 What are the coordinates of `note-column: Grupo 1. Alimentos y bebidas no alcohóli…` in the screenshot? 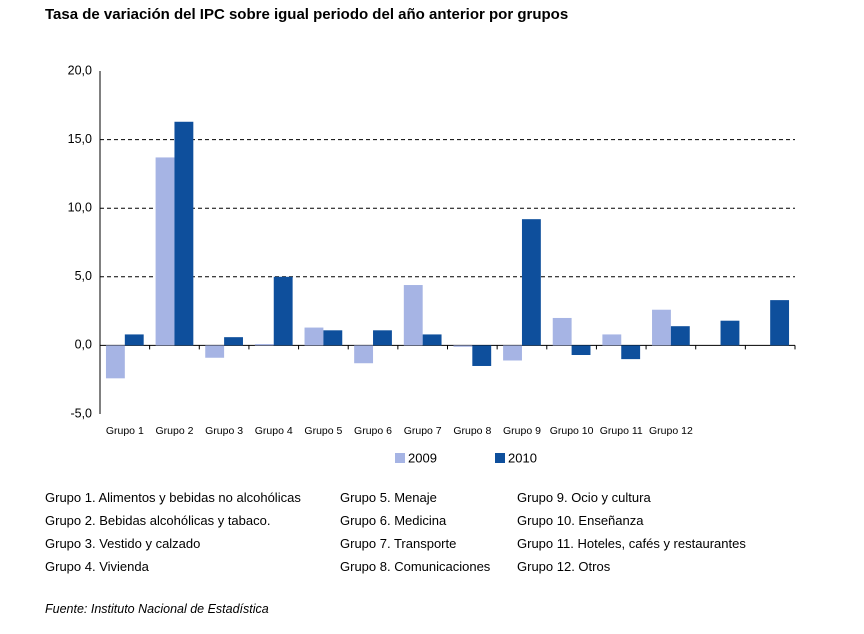 It's located at (192, 536).